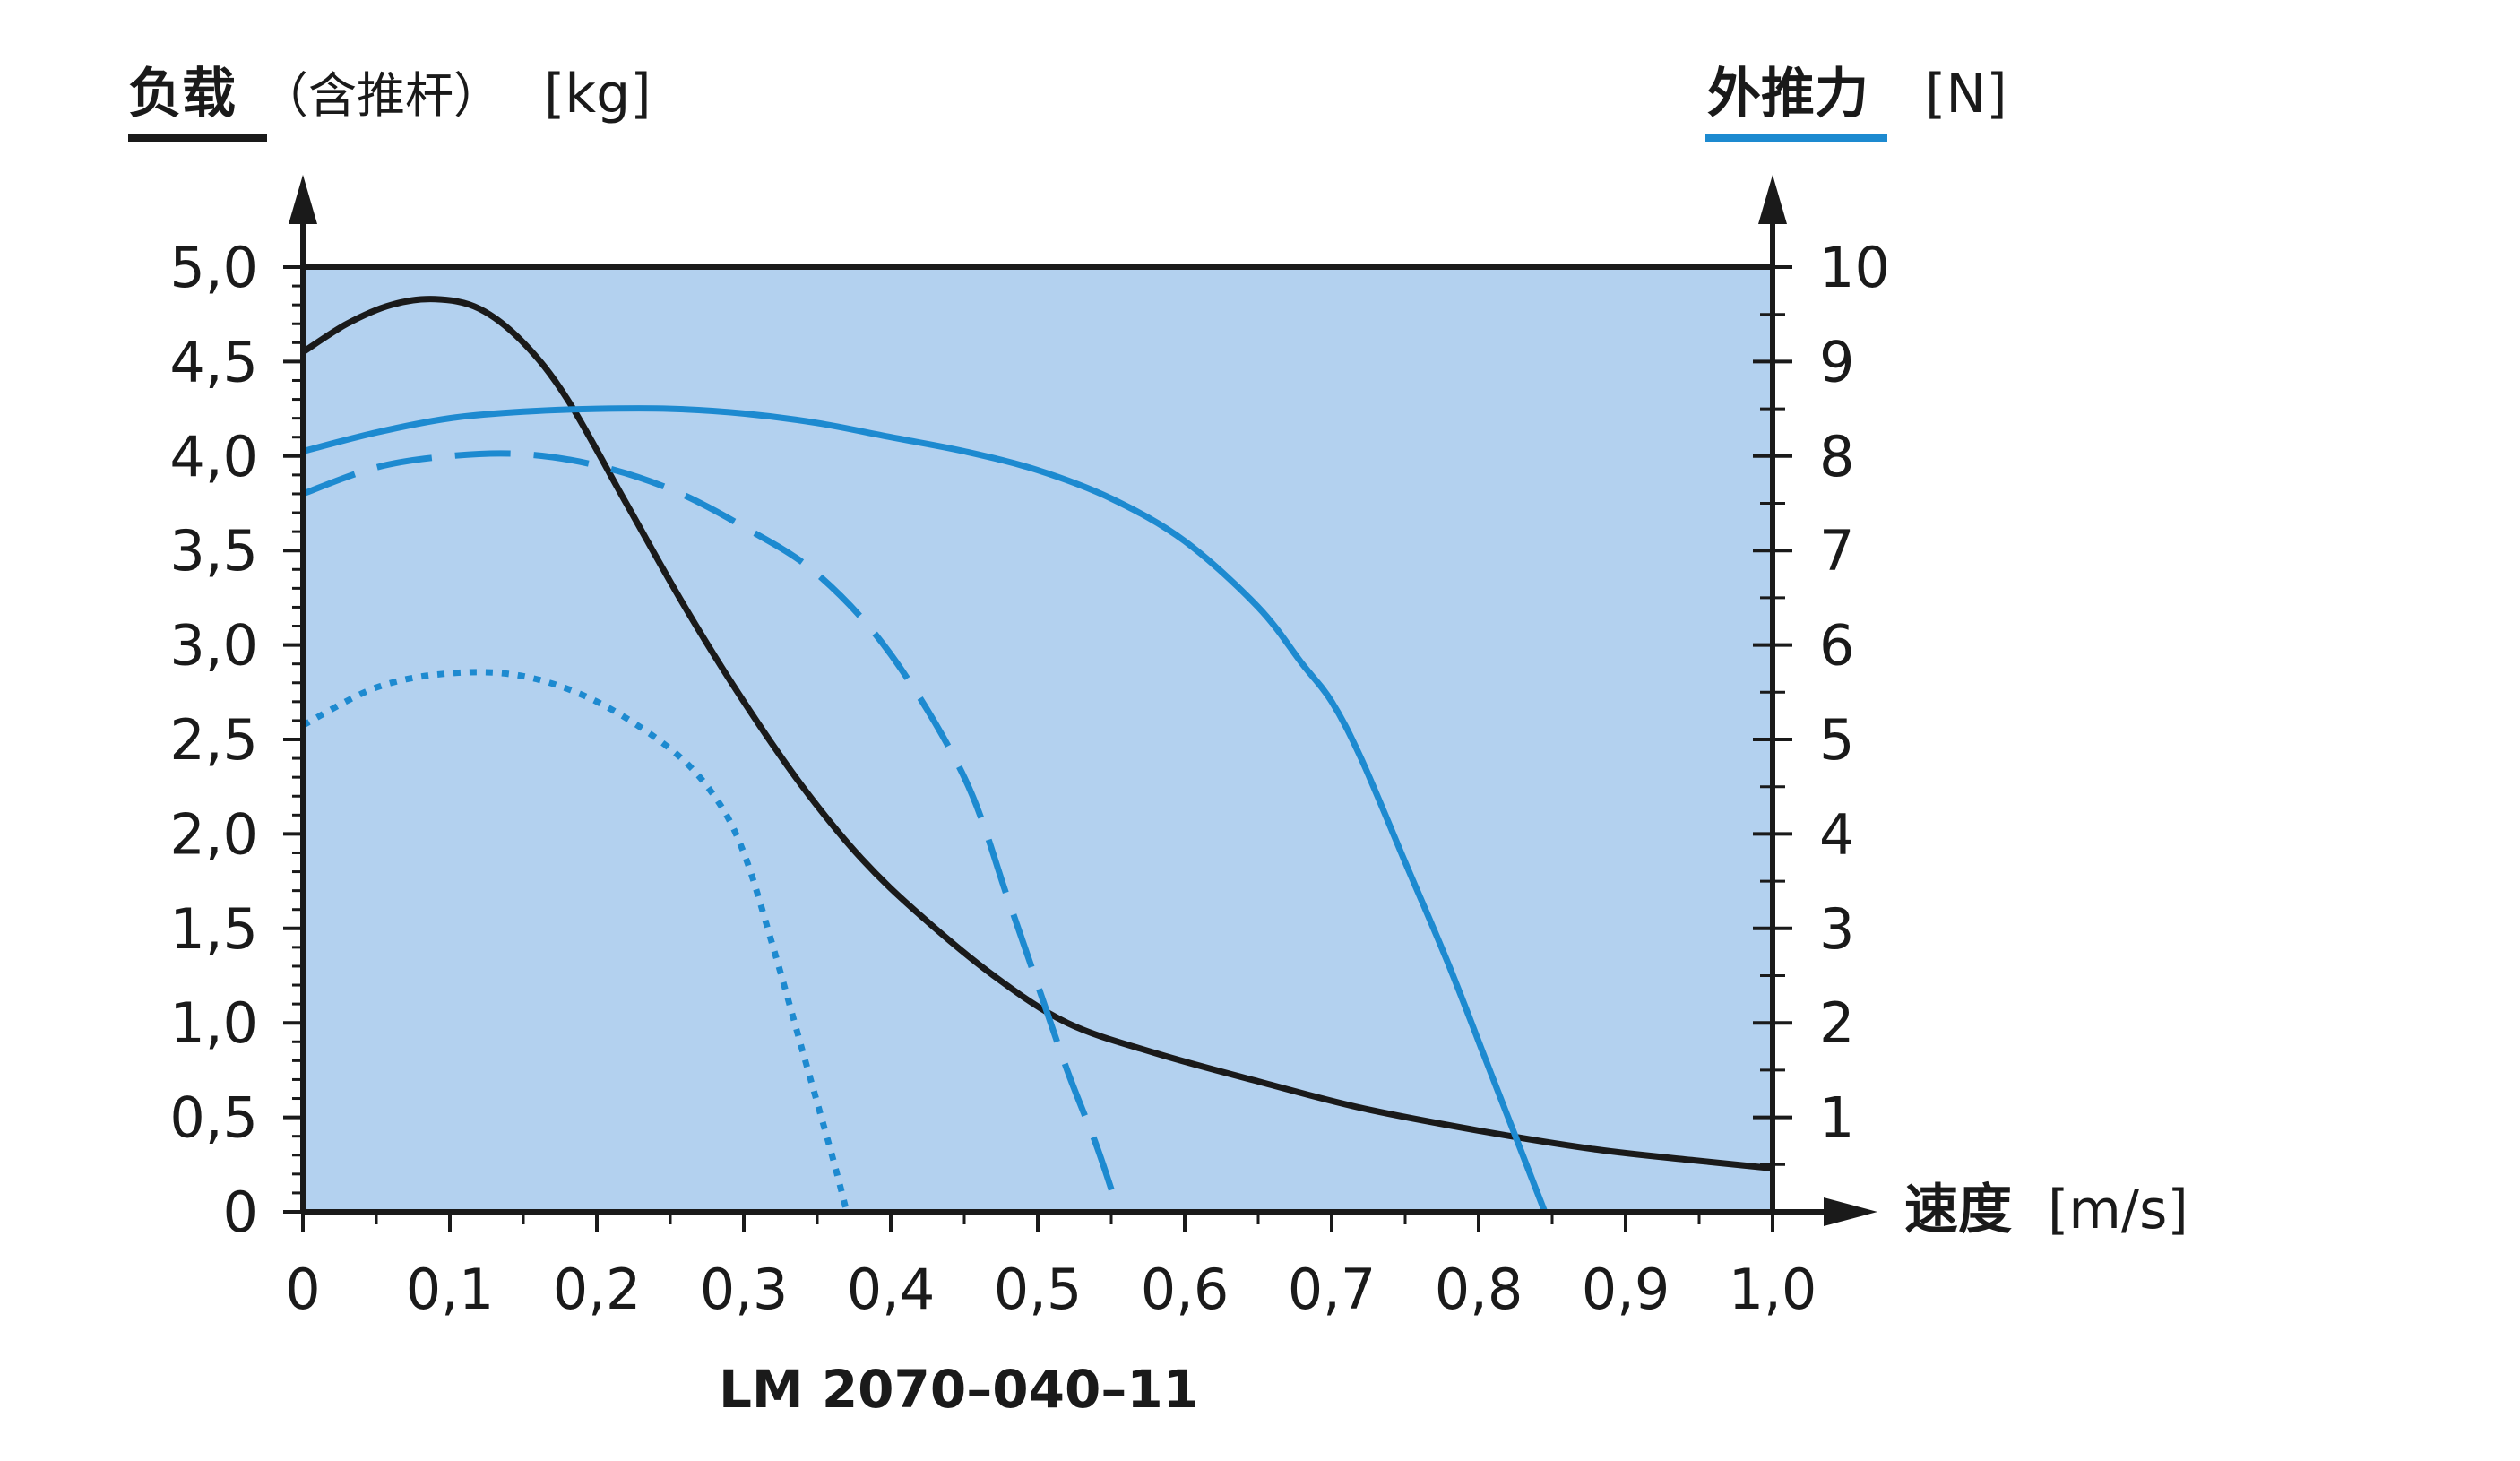 The height and width of the screenshot is (1461, 2520). What do you see at coordinates (1479, 1289) in the screenshot?
I see `x-tick-label: 0,8` at bounding box center [1479, 1289].